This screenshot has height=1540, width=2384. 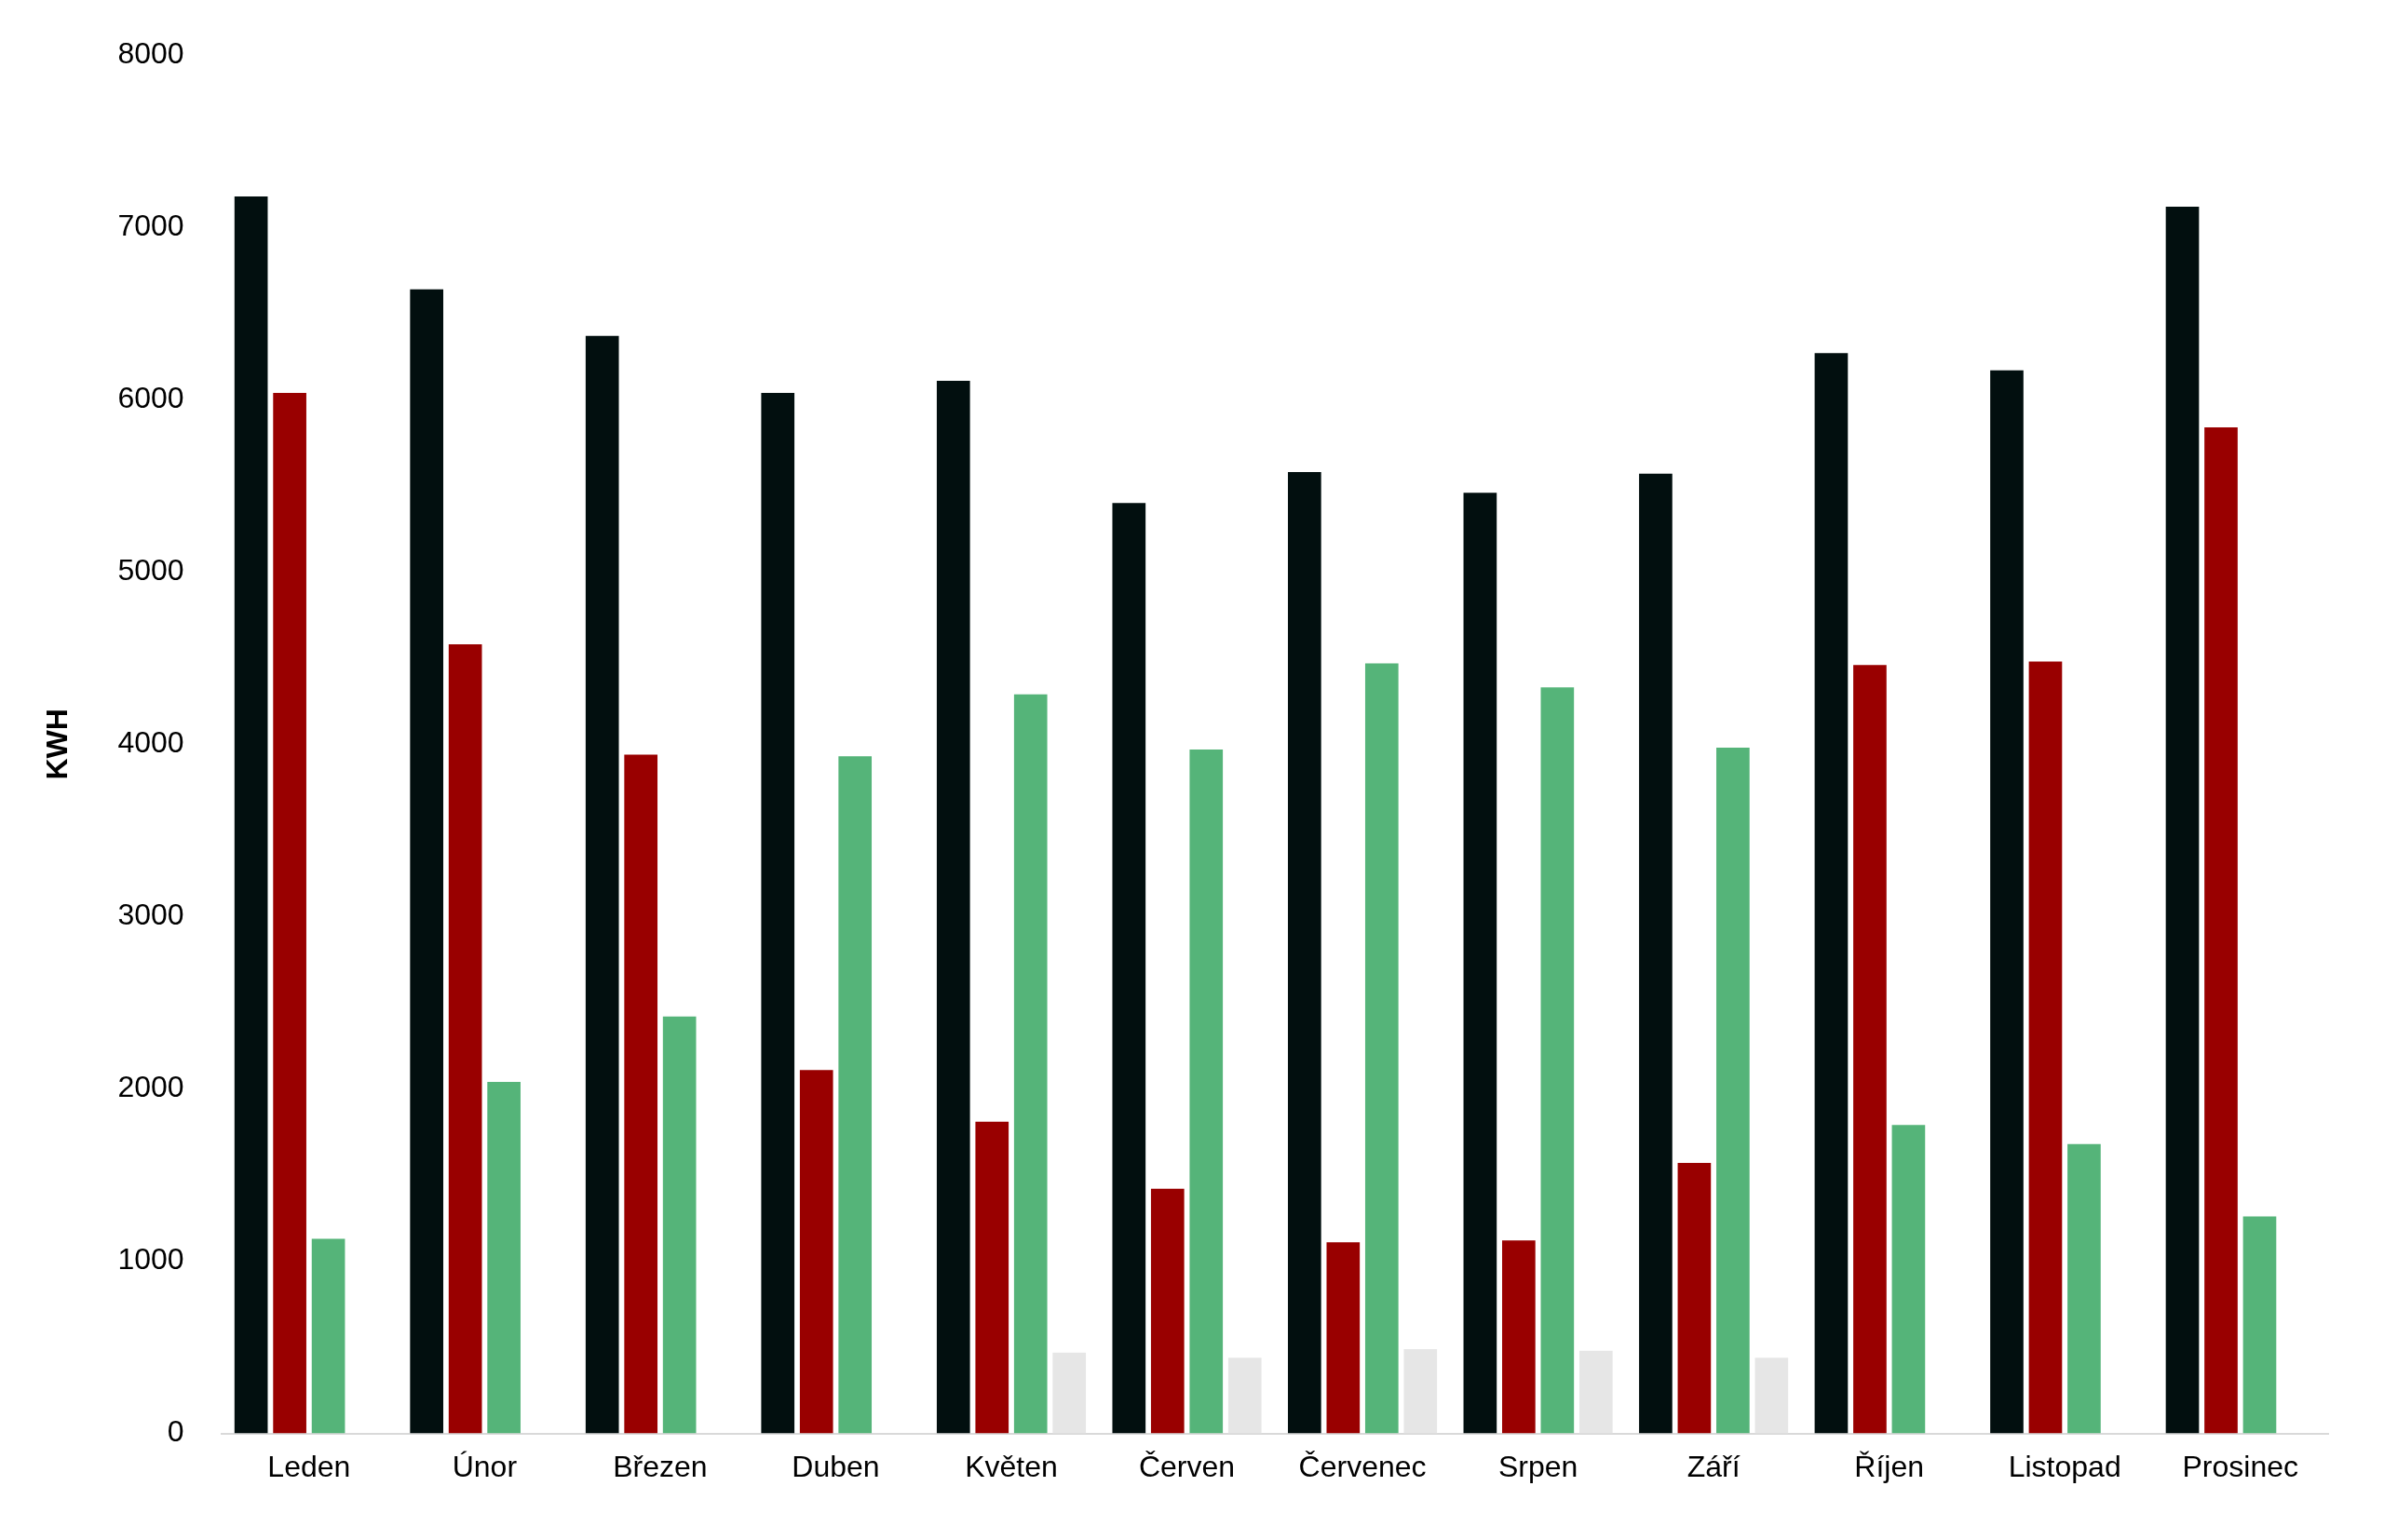 I want to click on y-tick-label: 3000, so click(x=150, y=915).